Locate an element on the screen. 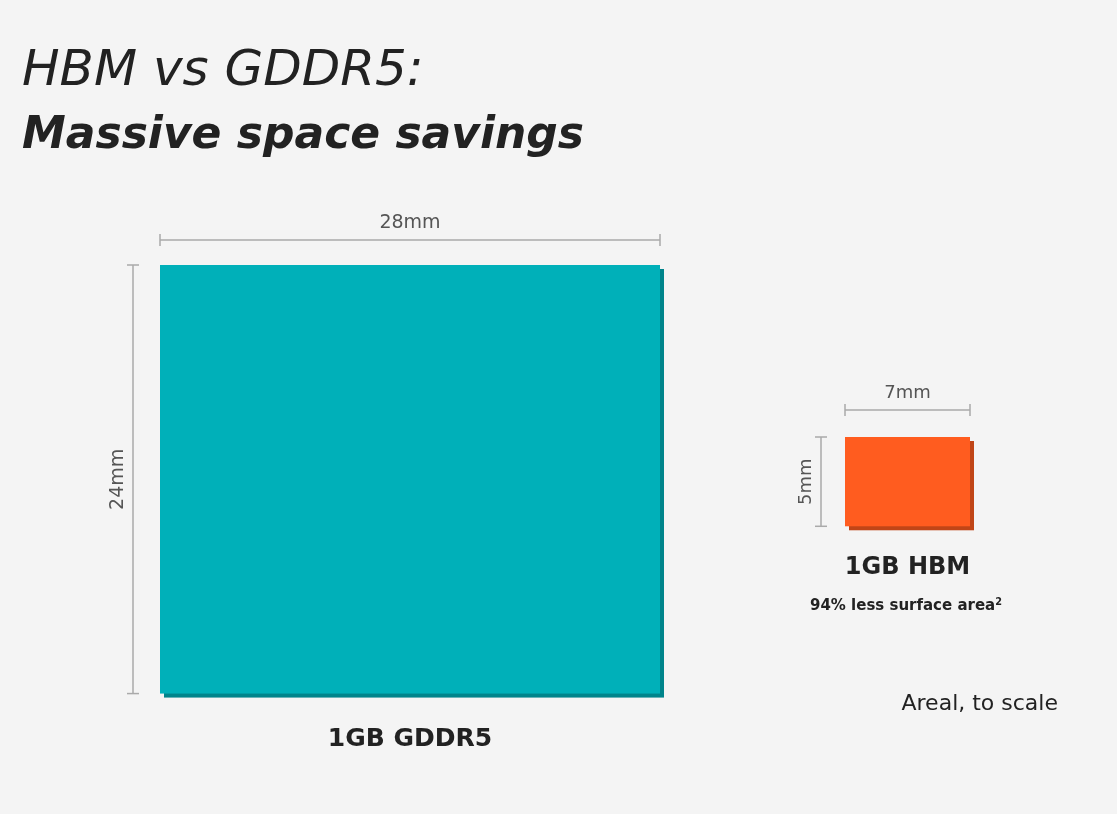  text: HBM vs GDDR5: is located at coordinates (223, 68).